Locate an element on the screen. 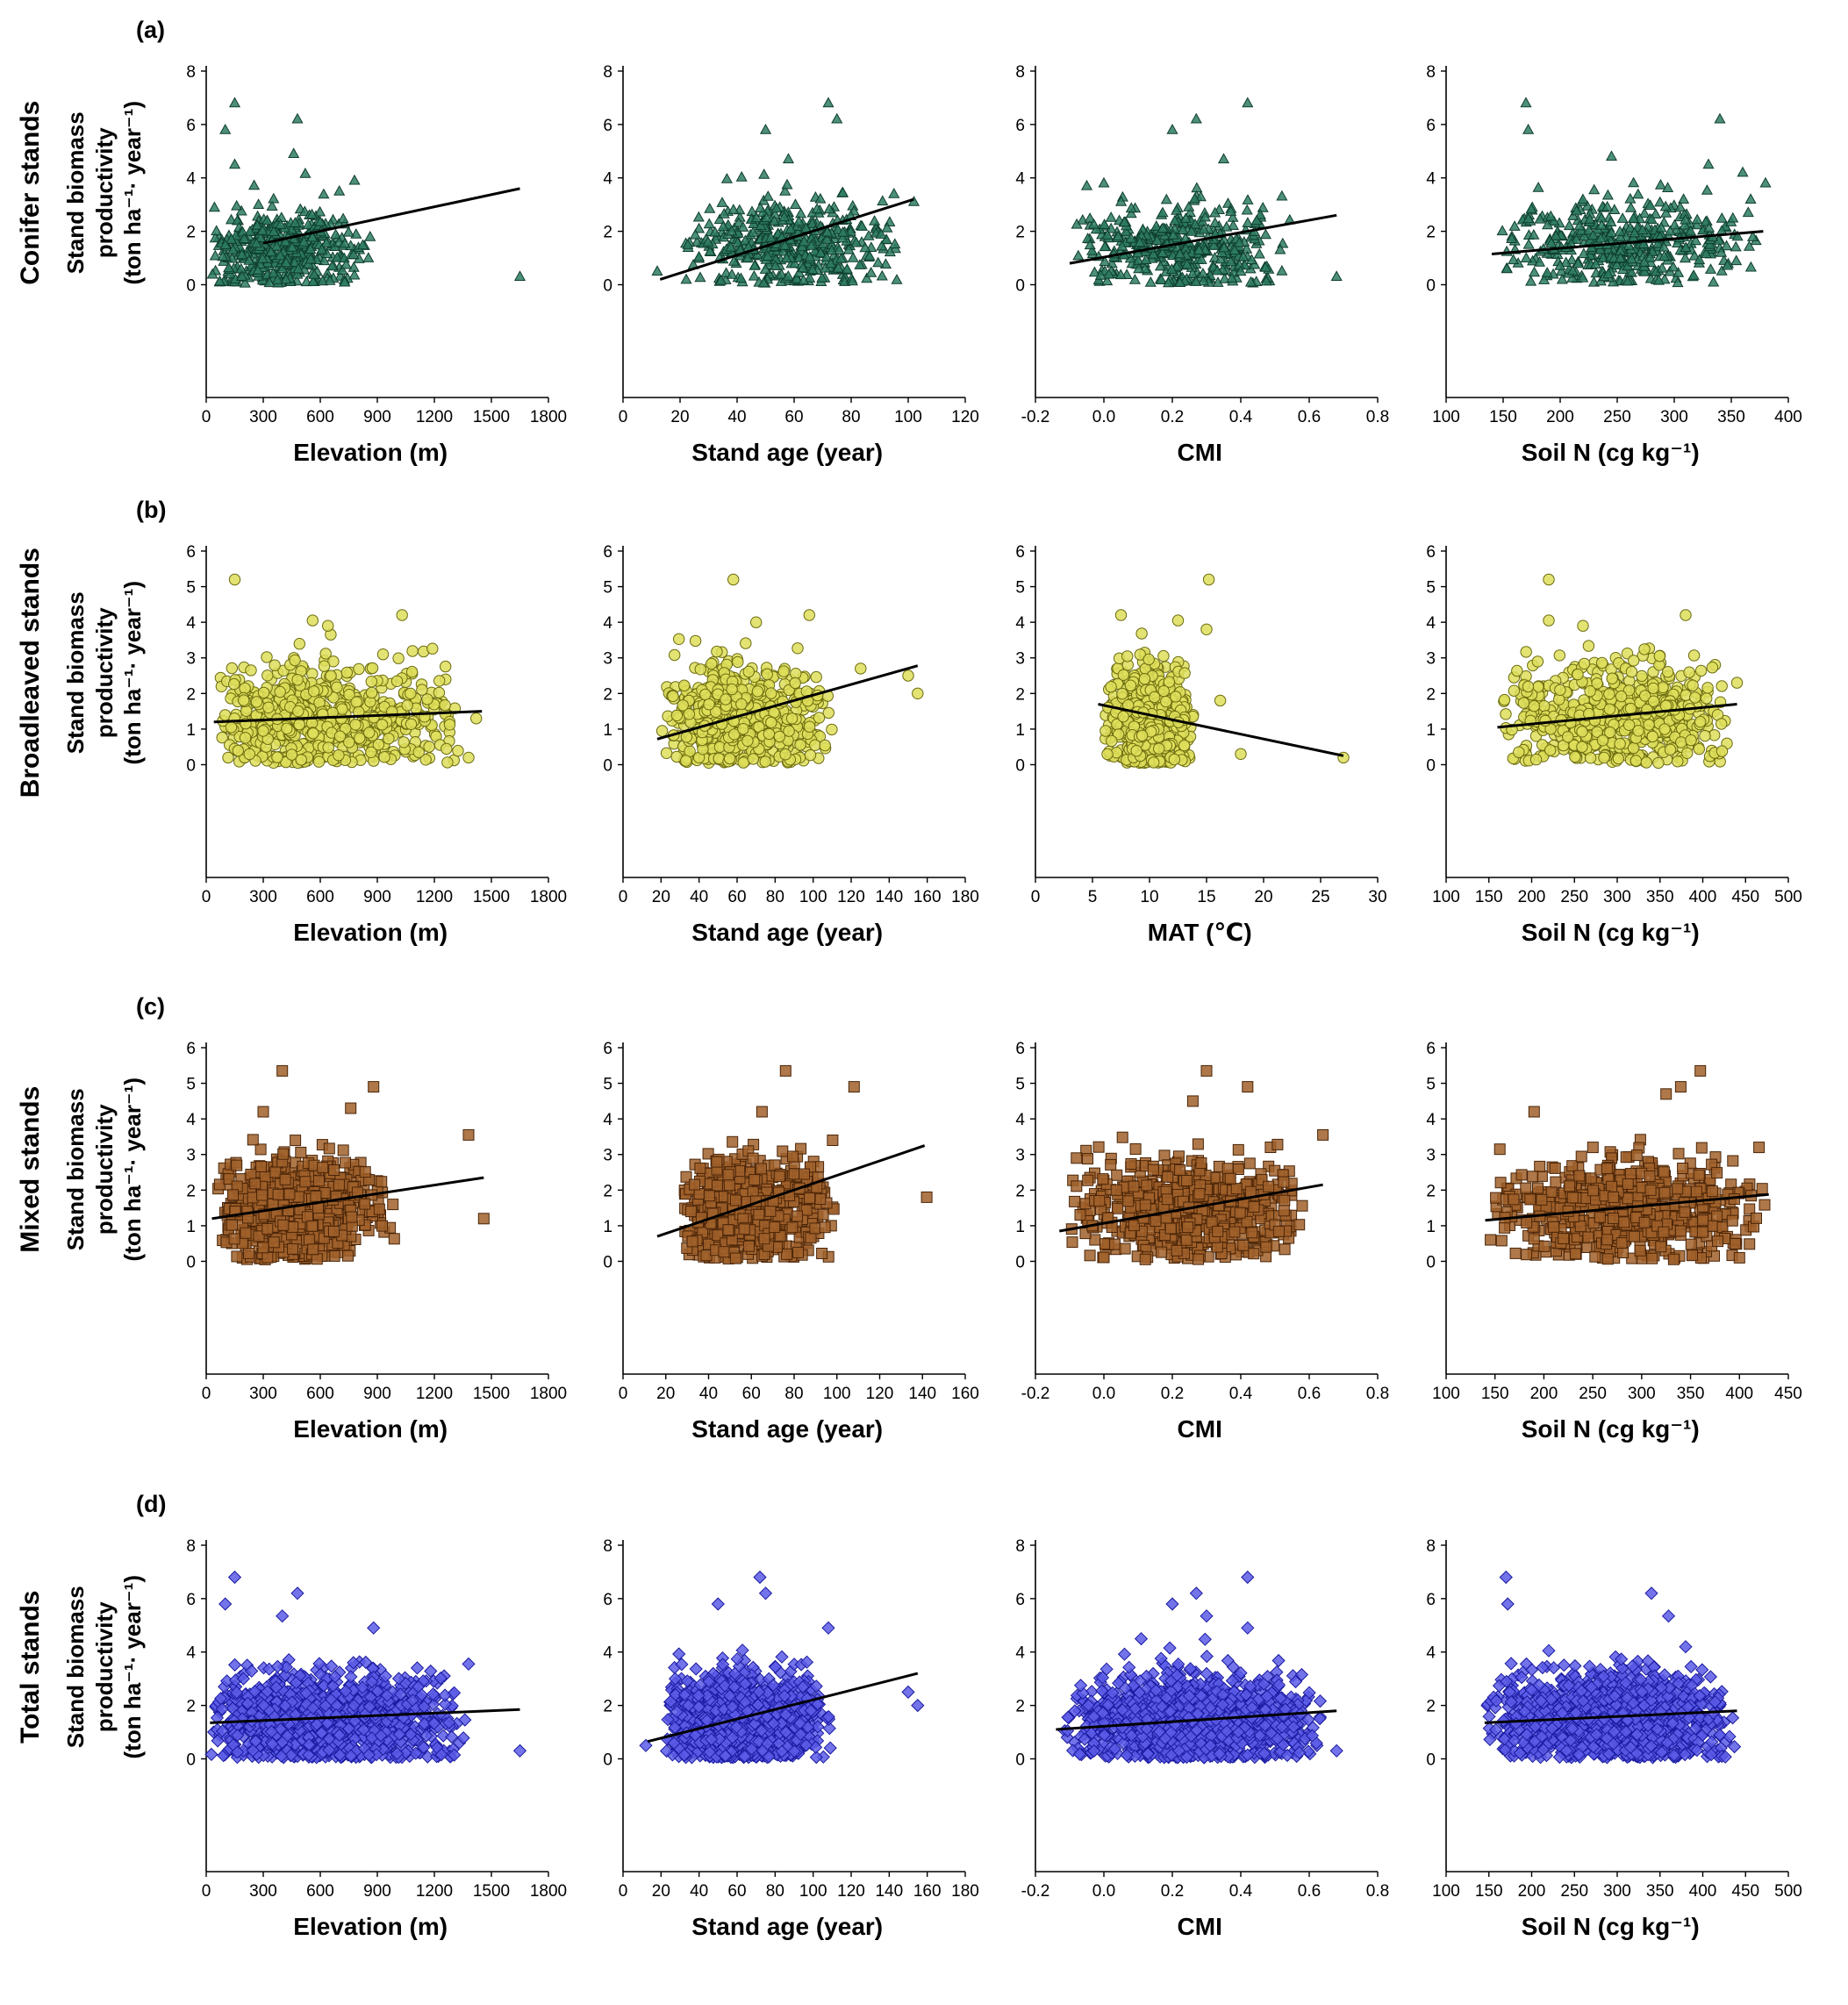  y-tick-label: 0 is located at coordinates (1020, 285).